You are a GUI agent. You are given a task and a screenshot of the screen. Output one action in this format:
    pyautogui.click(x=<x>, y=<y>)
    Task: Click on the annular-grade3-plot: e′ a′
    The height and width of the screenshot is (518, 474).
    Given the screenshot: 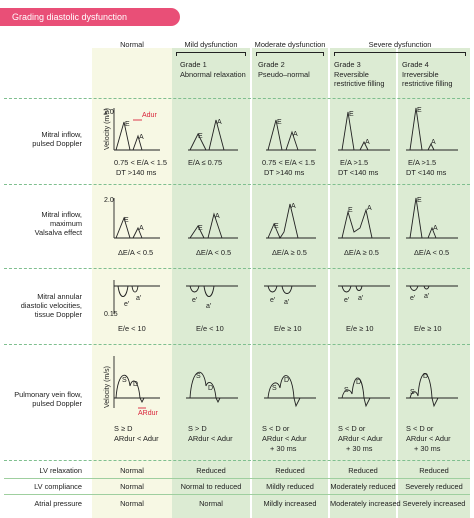 What is the action you would take?
    pyautogui.click(x=364, y=294)
    